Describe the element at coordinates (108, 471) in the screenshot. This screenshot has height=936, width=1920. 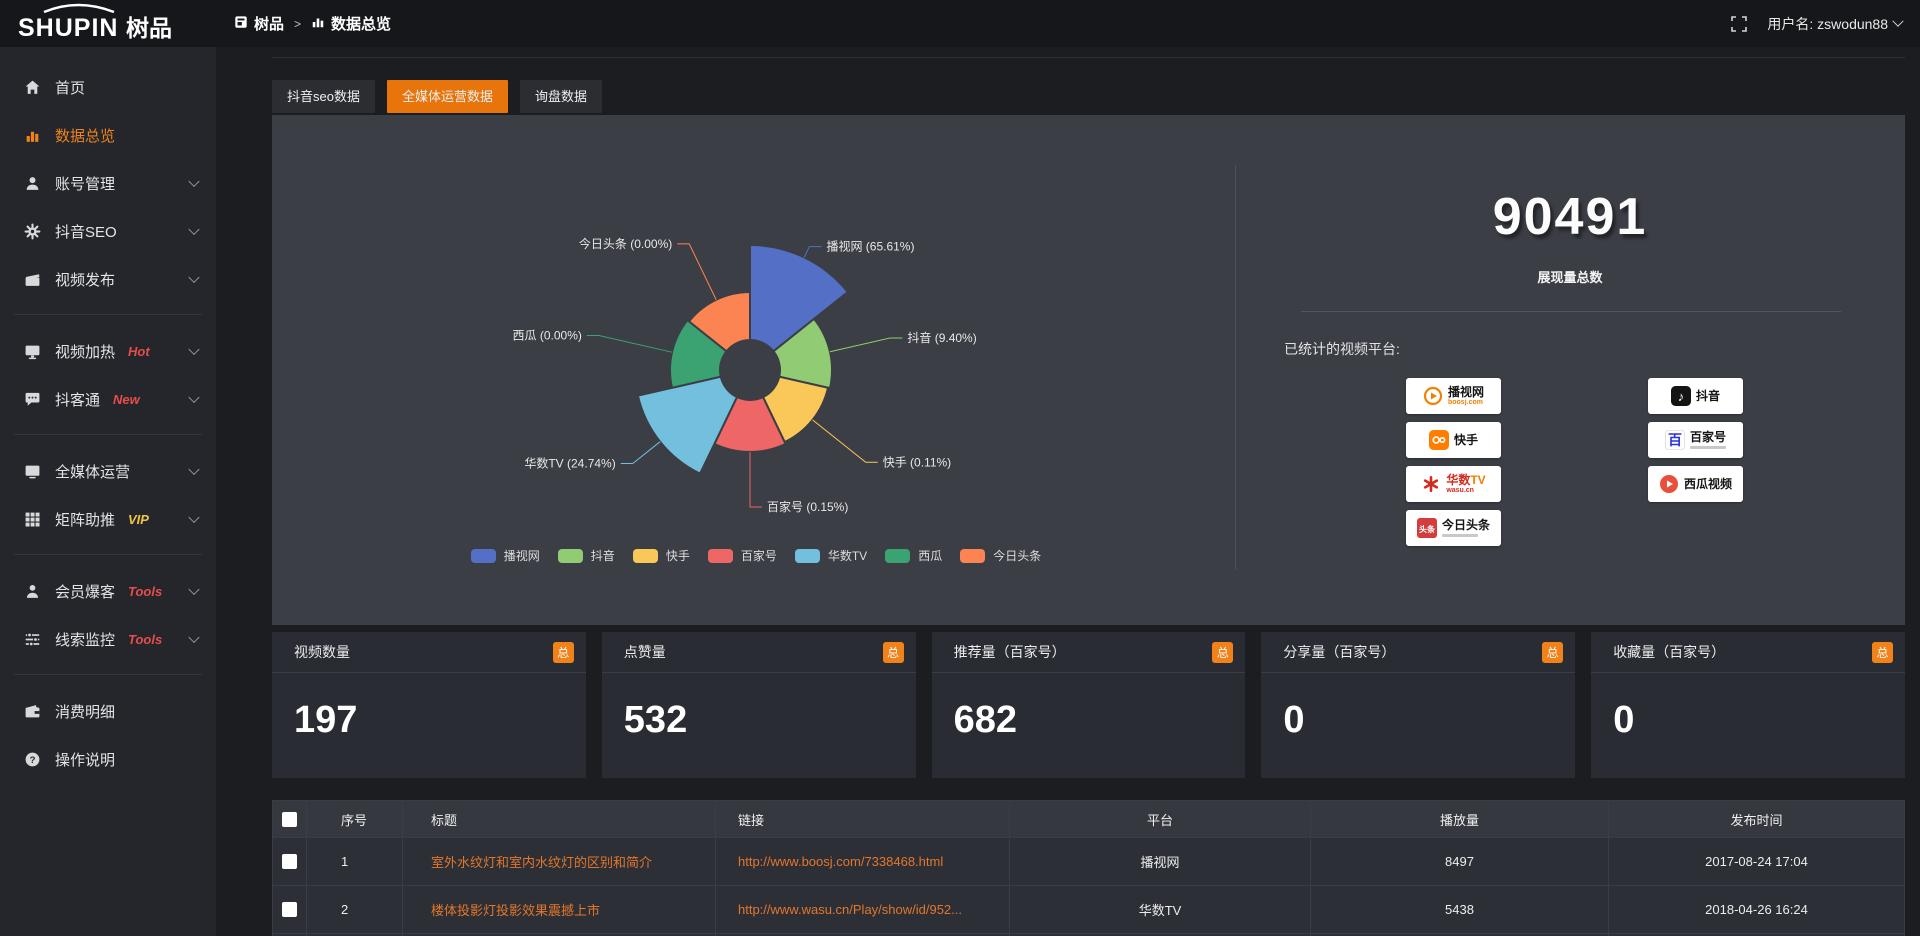
I see `sidebar-item-全媒体运营: 全媒体运营` at that location.